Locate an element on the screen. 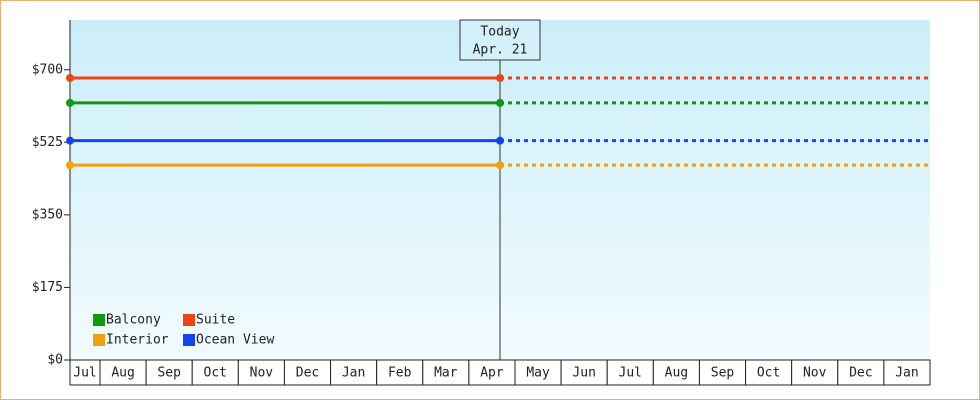 The width and height of the screenshot is (980, 400). x-tick-label: Feb is located at coordinates (400, 373).